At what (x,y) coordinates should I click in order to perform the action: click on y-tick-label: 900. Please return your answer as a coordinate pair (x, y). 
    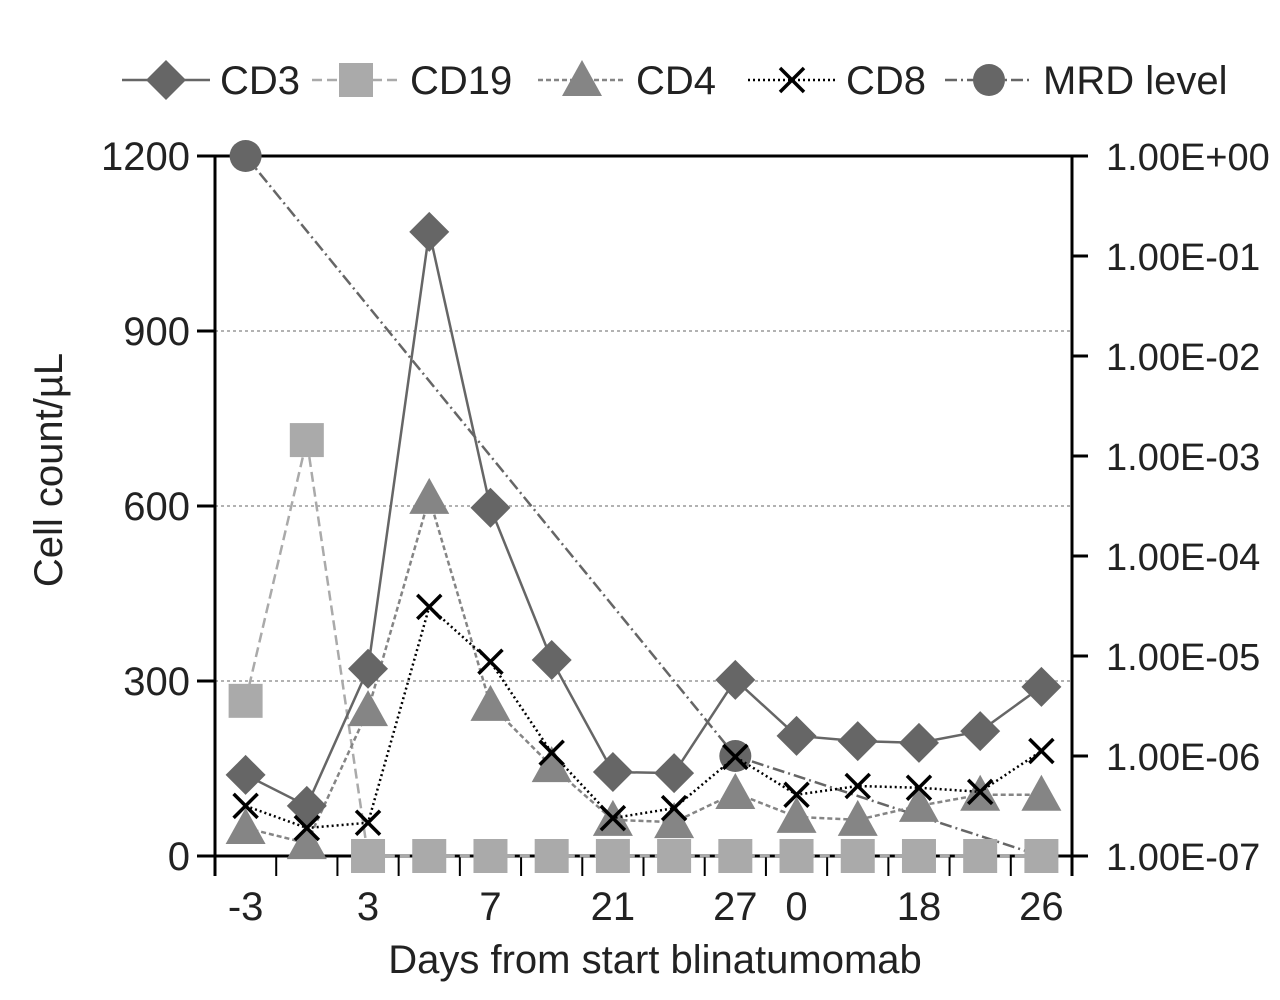
    Looking at the image, I should click on (156, 332).